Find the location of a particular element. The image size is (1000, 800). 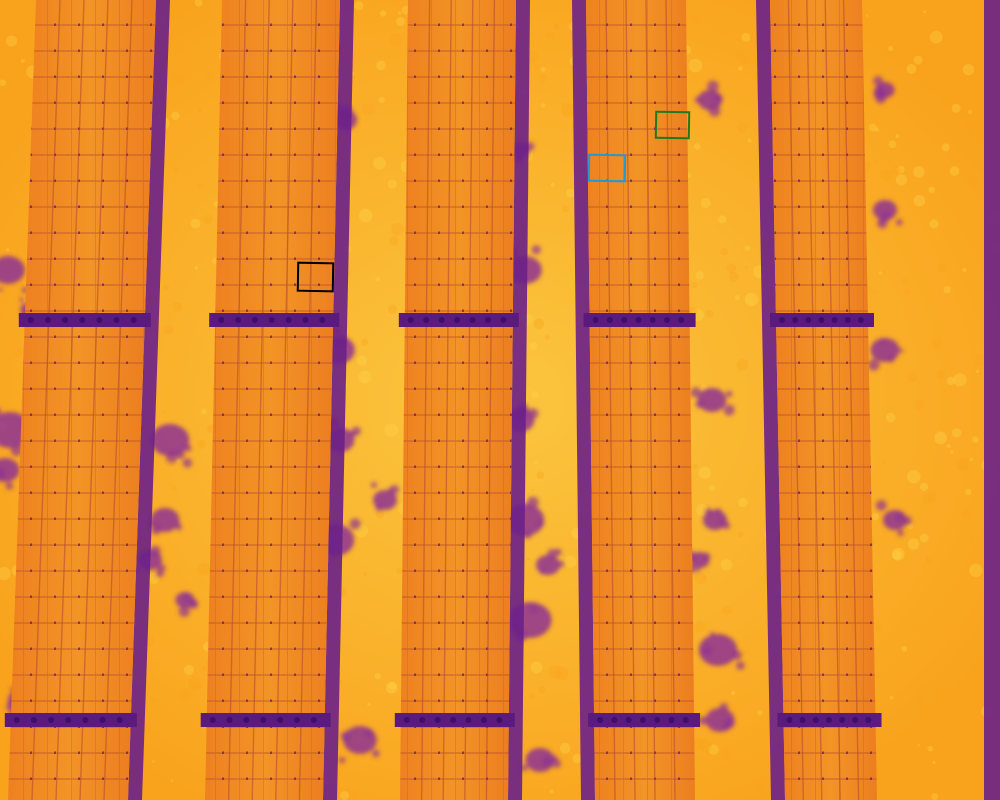

annotation-box-blue is located at coordinates (607, 168).